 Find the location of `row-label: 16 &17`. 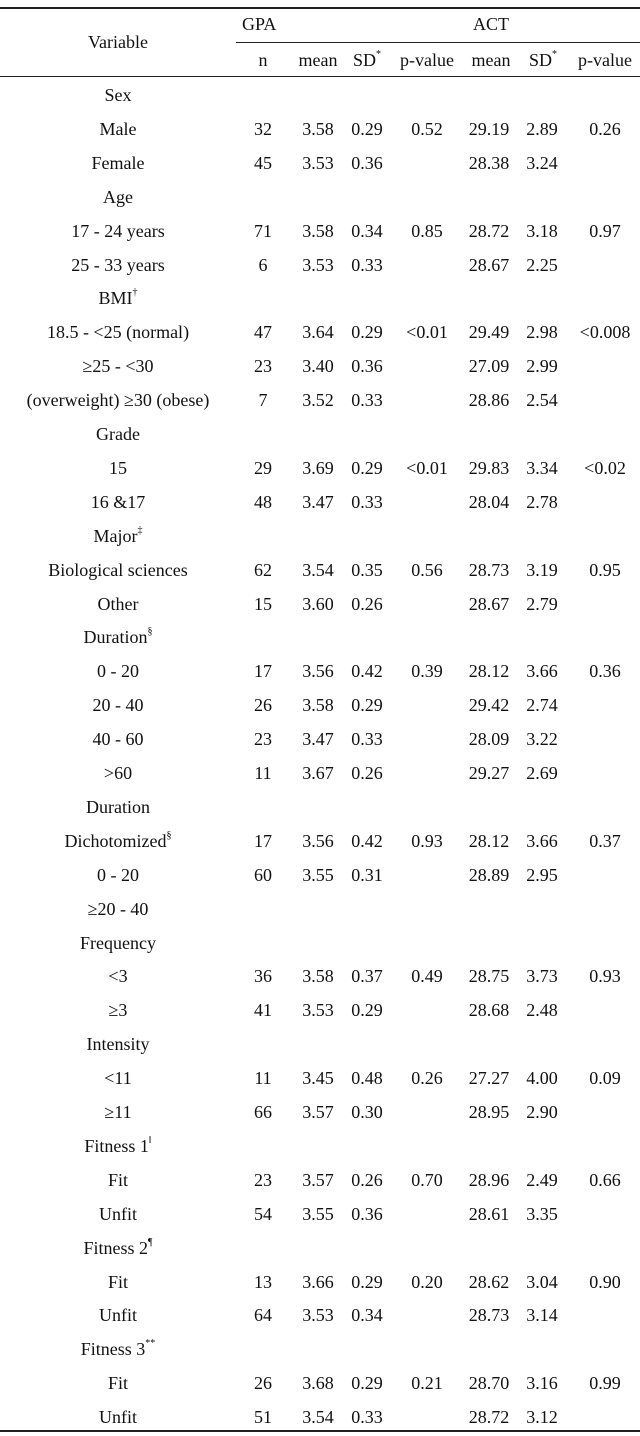

row-label: 16 &17 is located at coordinates (118, 502).